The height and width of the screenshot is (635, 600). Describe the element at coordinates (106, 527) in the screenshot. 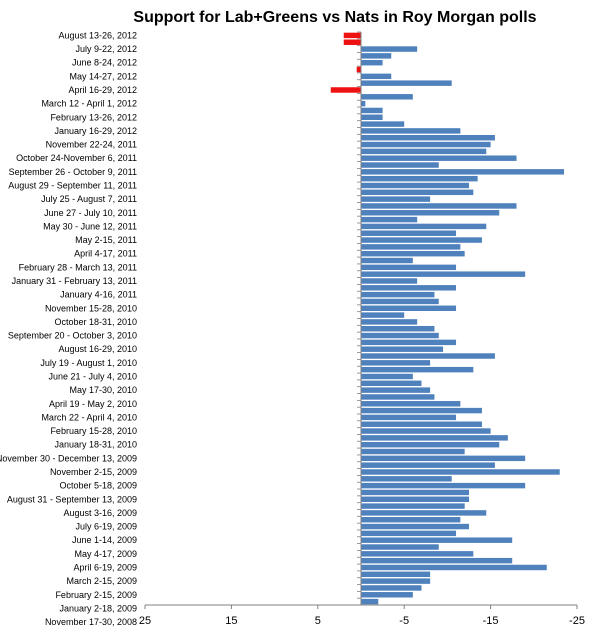

I see `category-label: July 6-19, 2009` at that location.